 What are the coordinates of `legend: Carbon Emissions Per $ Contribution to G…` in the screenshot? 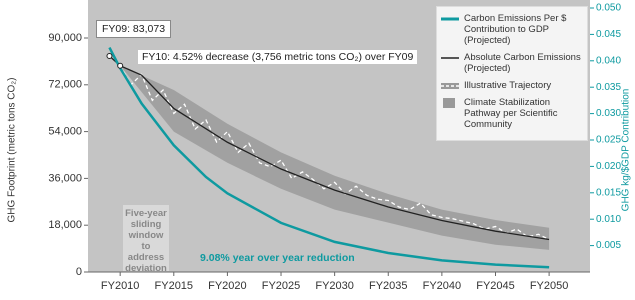 It's located at (512, 73).